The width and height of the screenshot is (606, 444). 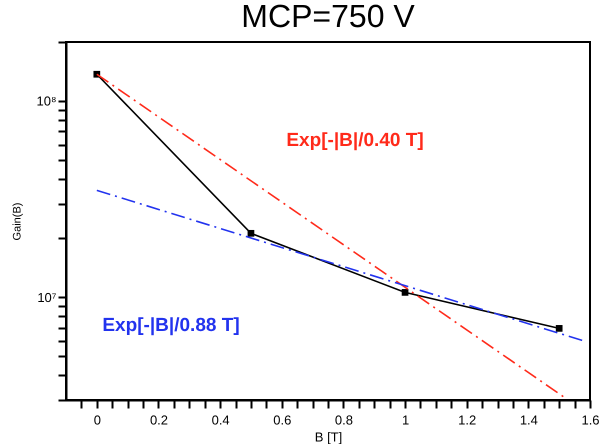 What do you see at coordinates (529, 420) in the screenshot?
I see `x-tick-label: 1.4` at bounding box center [529, 420].